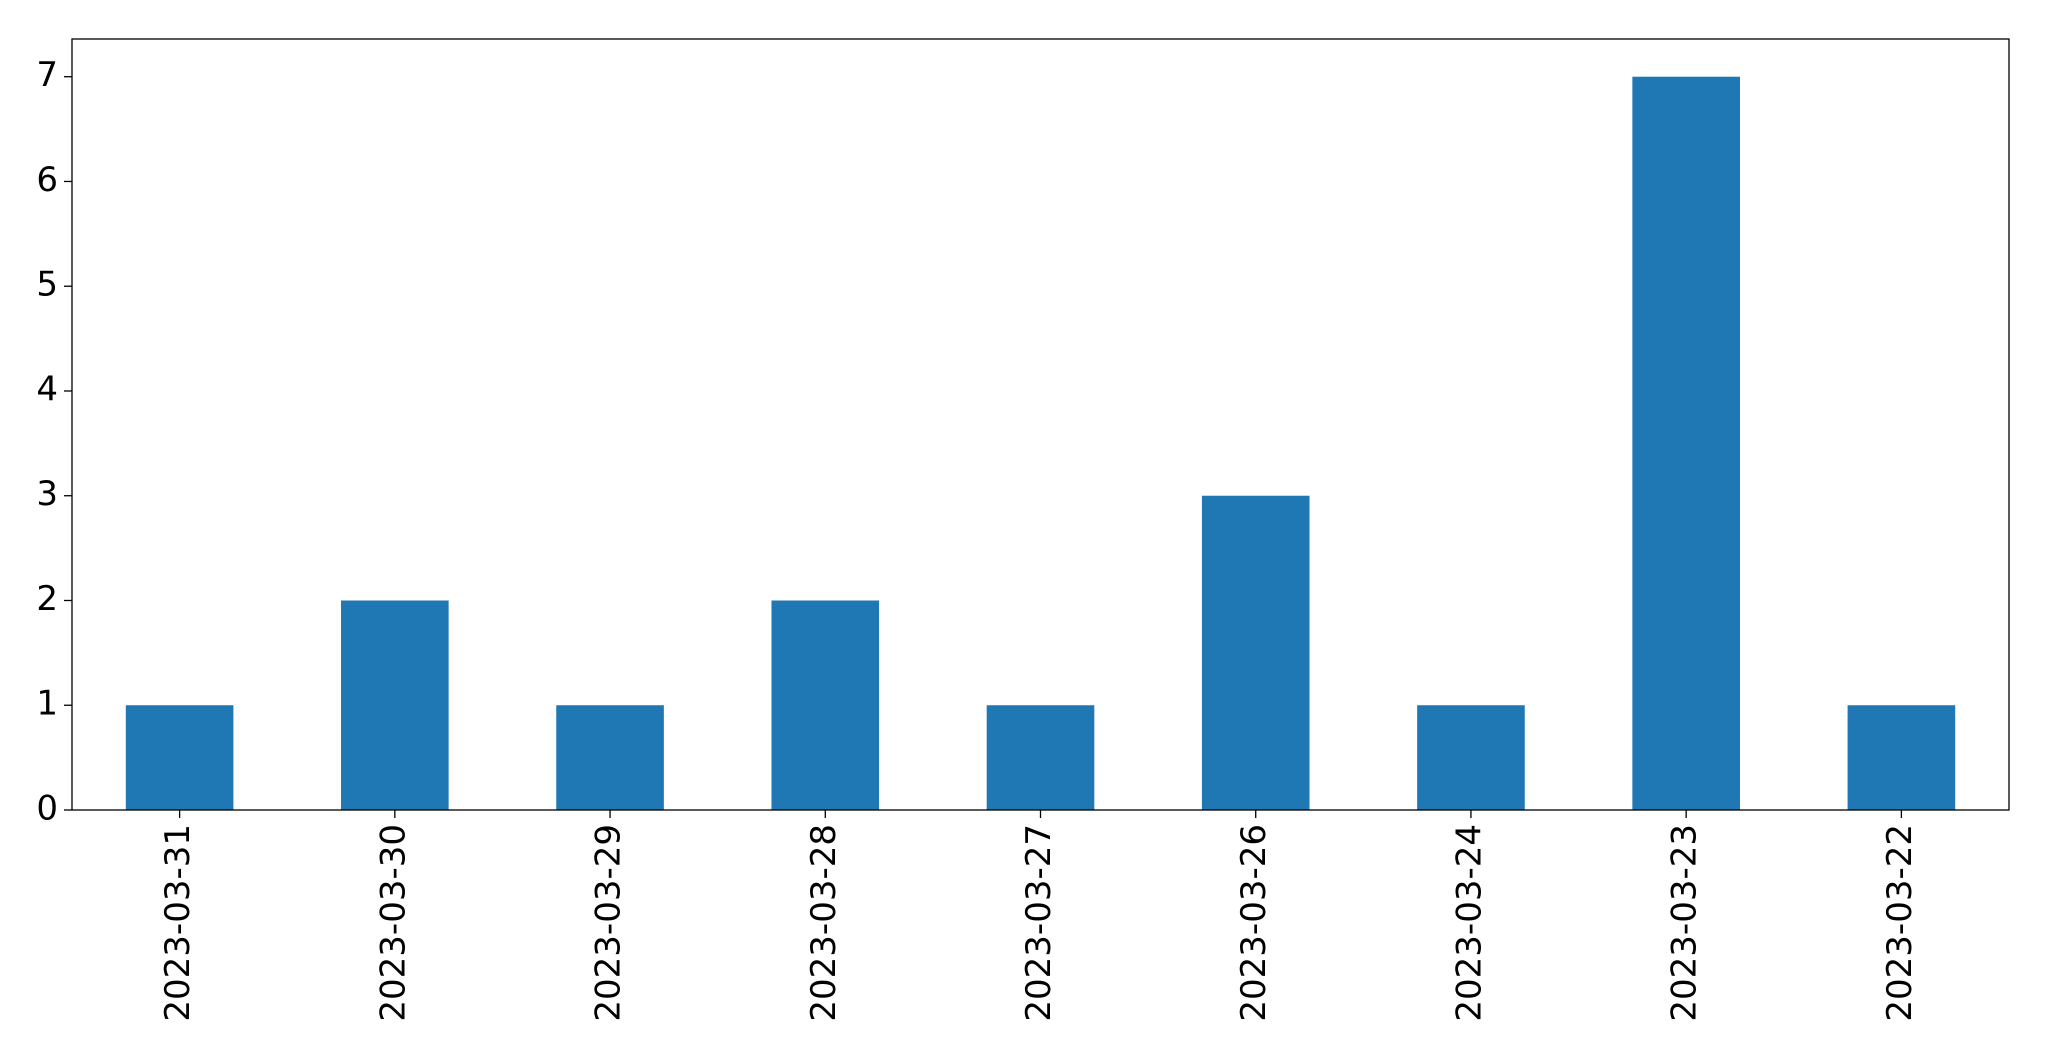 Image resolution: width=2049 pixels, height=1061 pixels. Describe the element at coordinates (178, 923) in the screenshot. I see `x-tick-label: 2023-03-31` at that location.